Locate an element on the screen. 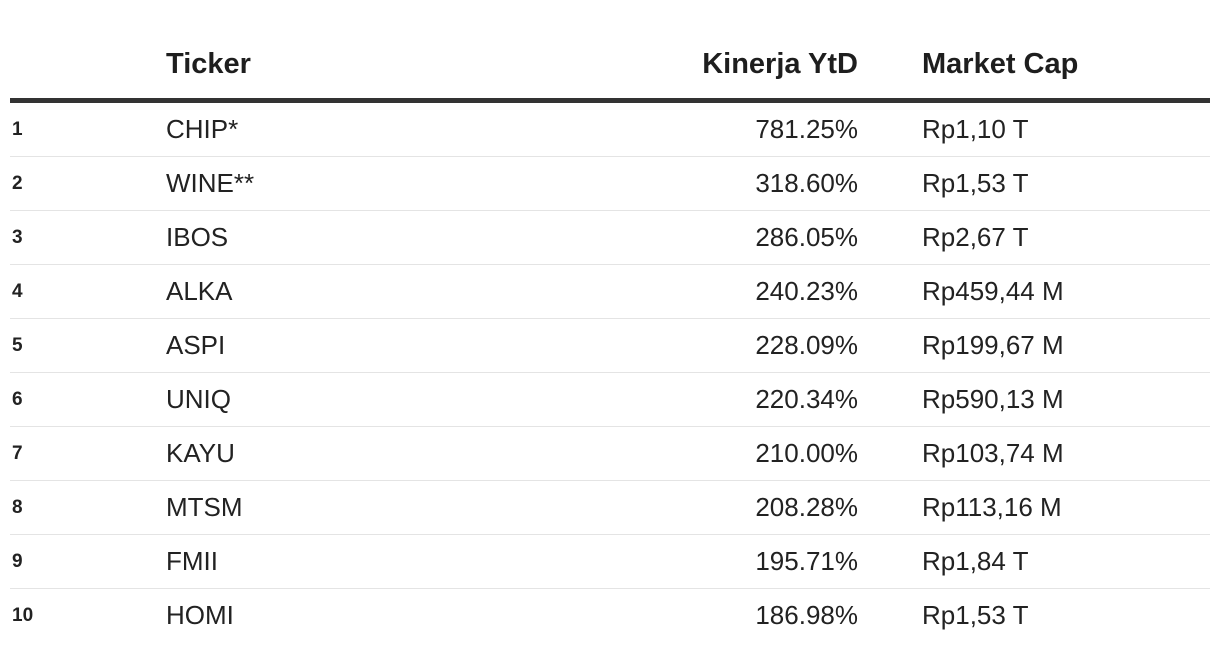 The width and height of the screenshot is (1220, 650). kinerja-ytd-cell: 210.00% is located at coordinates (712, 453).